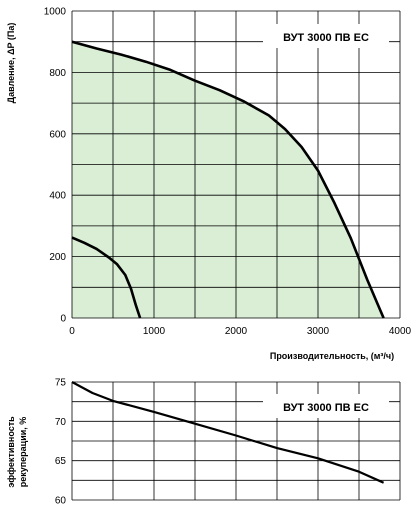 The image size is (414, 512). I want to click on y-tick-label: 70, so click(61, 422).